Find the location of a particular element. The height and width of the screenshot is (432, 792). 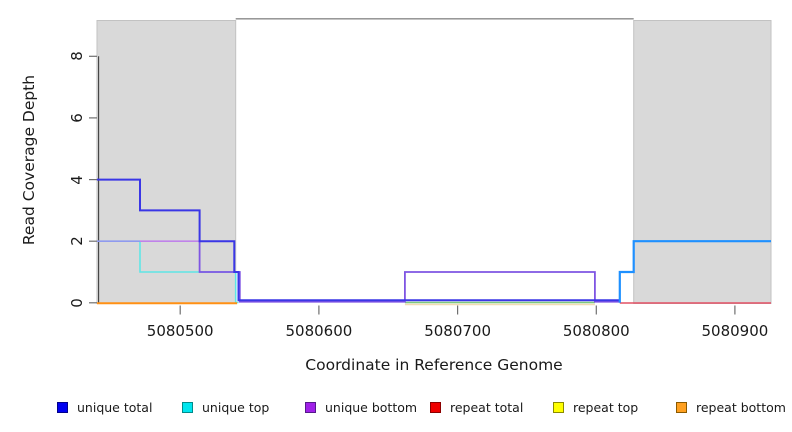

legend-item: unique bottom is located at coordinates (361, 407).